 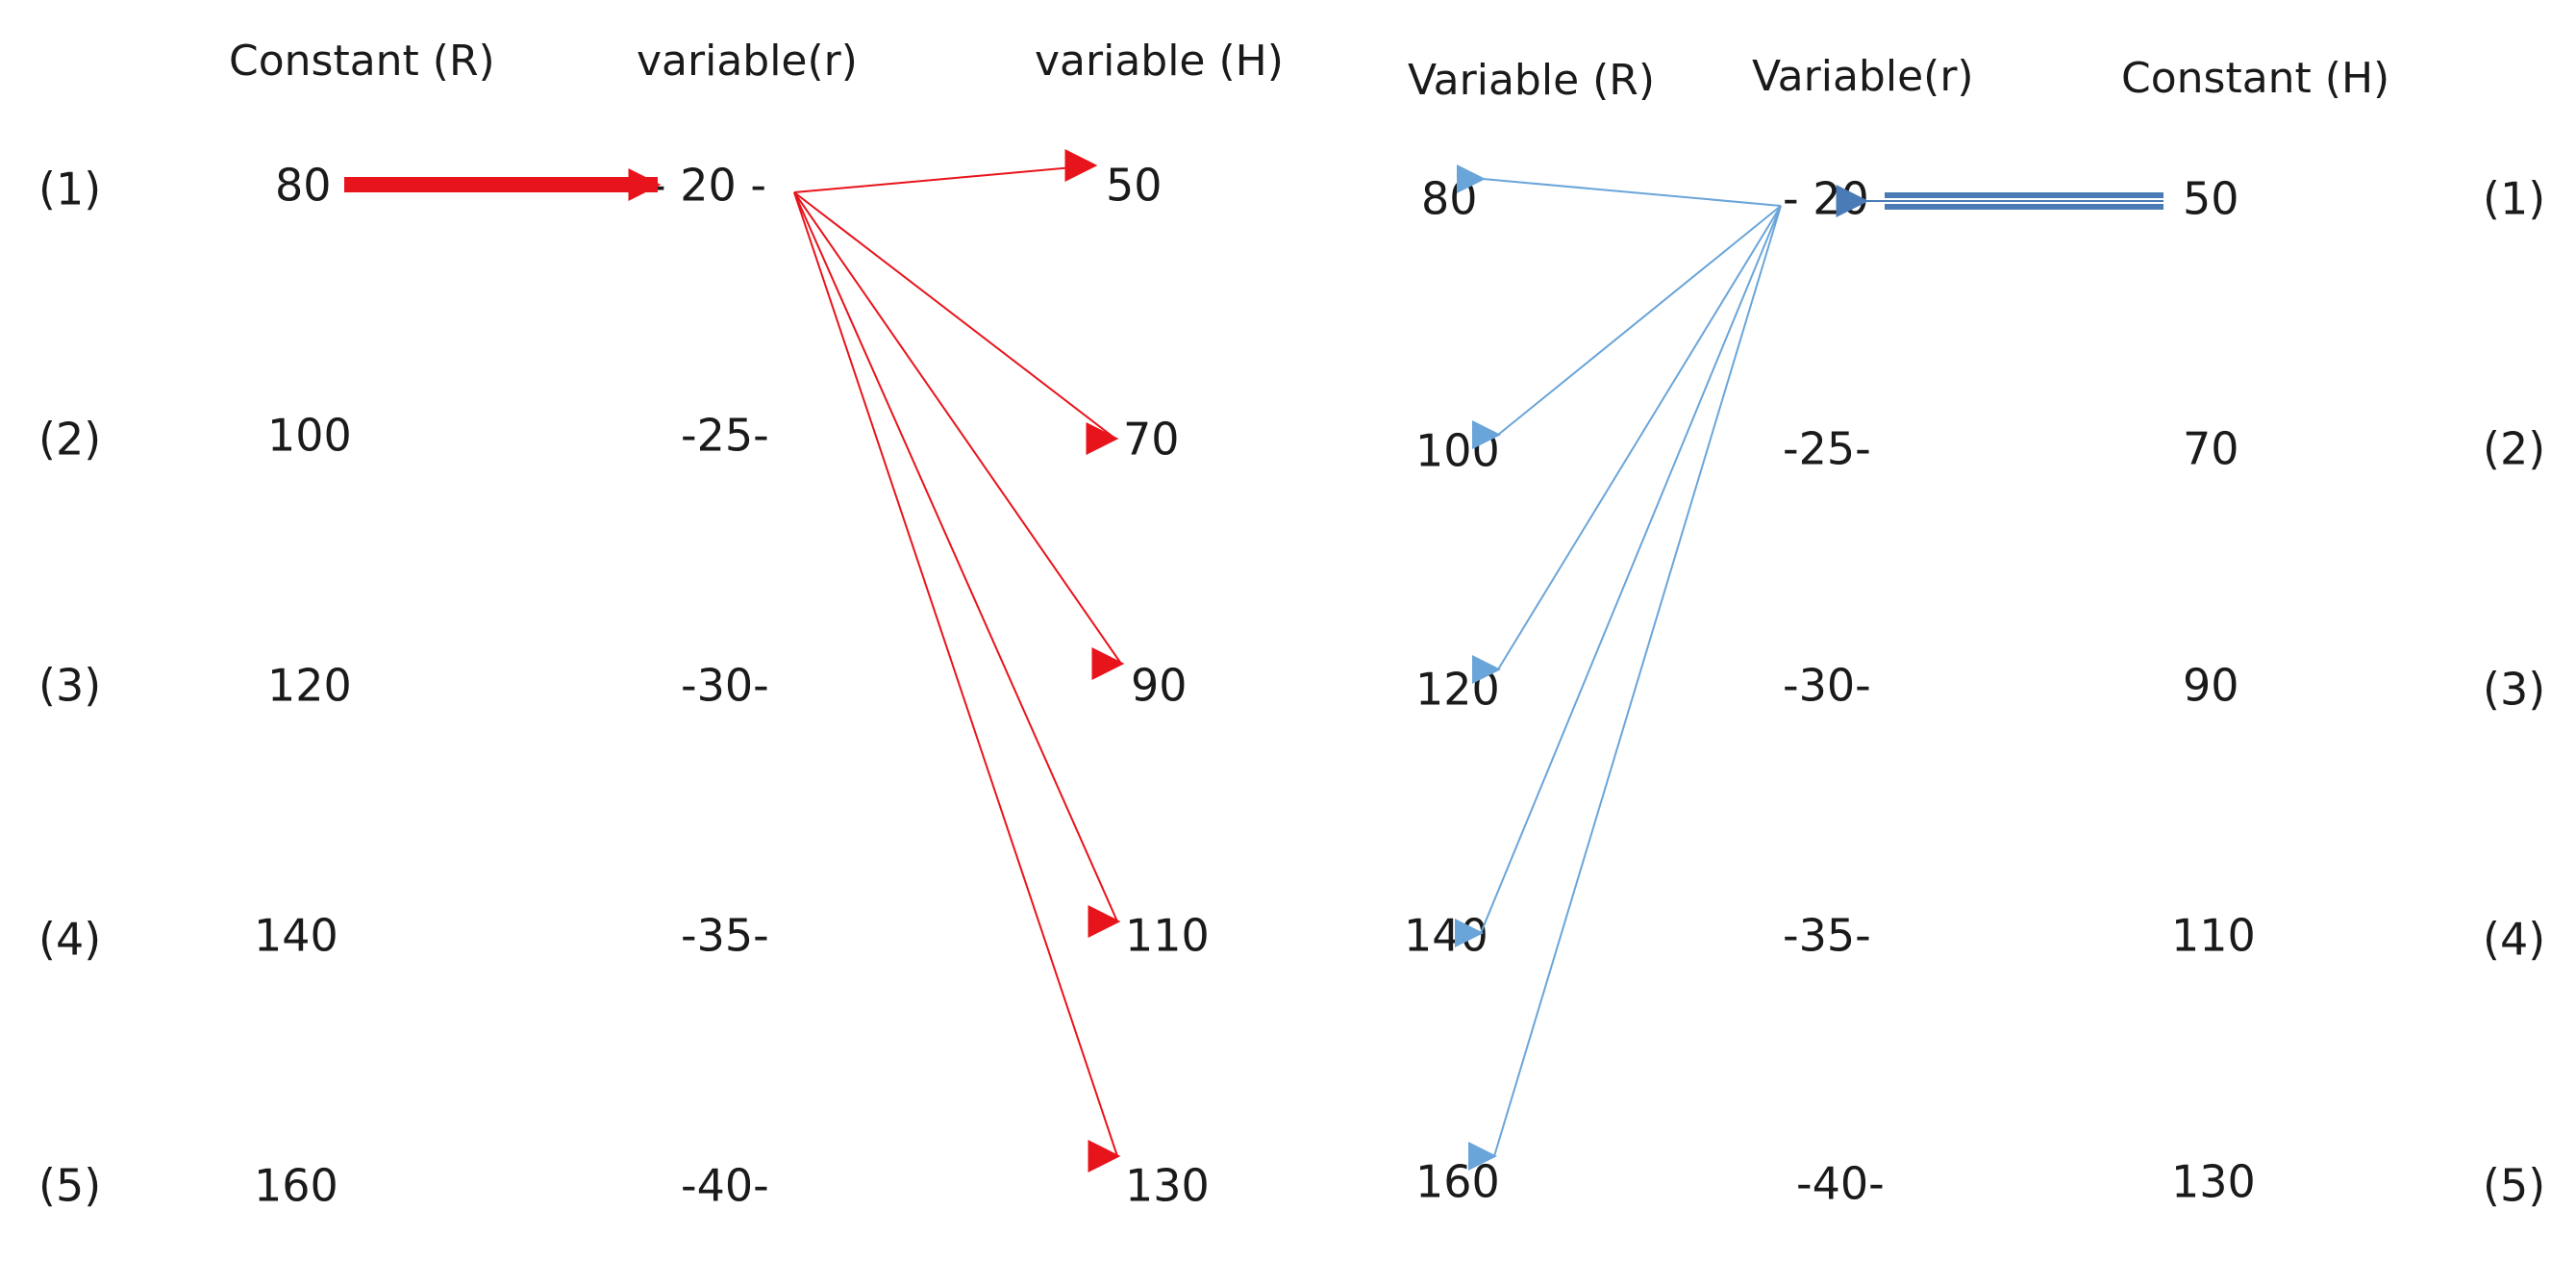 I want to click on left-H-value-4: 110, so click(x=1167, y=936).